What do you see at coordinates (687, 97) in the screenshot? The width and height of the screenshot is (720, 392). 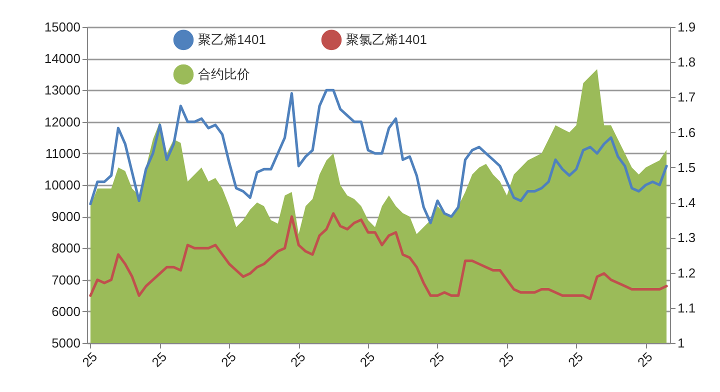 I see `y2-tick-label: 1.7` at bounding box center [687, 97].